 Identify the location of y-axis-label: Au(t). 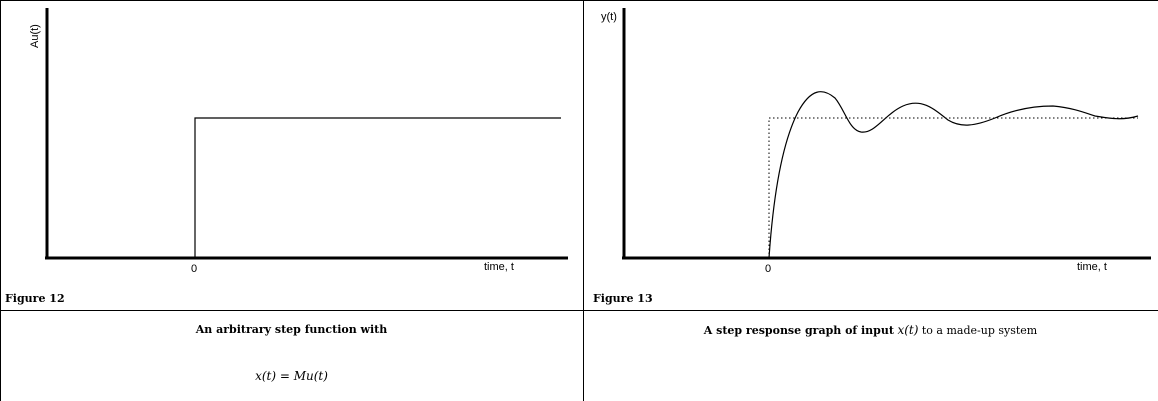
(35, 36).